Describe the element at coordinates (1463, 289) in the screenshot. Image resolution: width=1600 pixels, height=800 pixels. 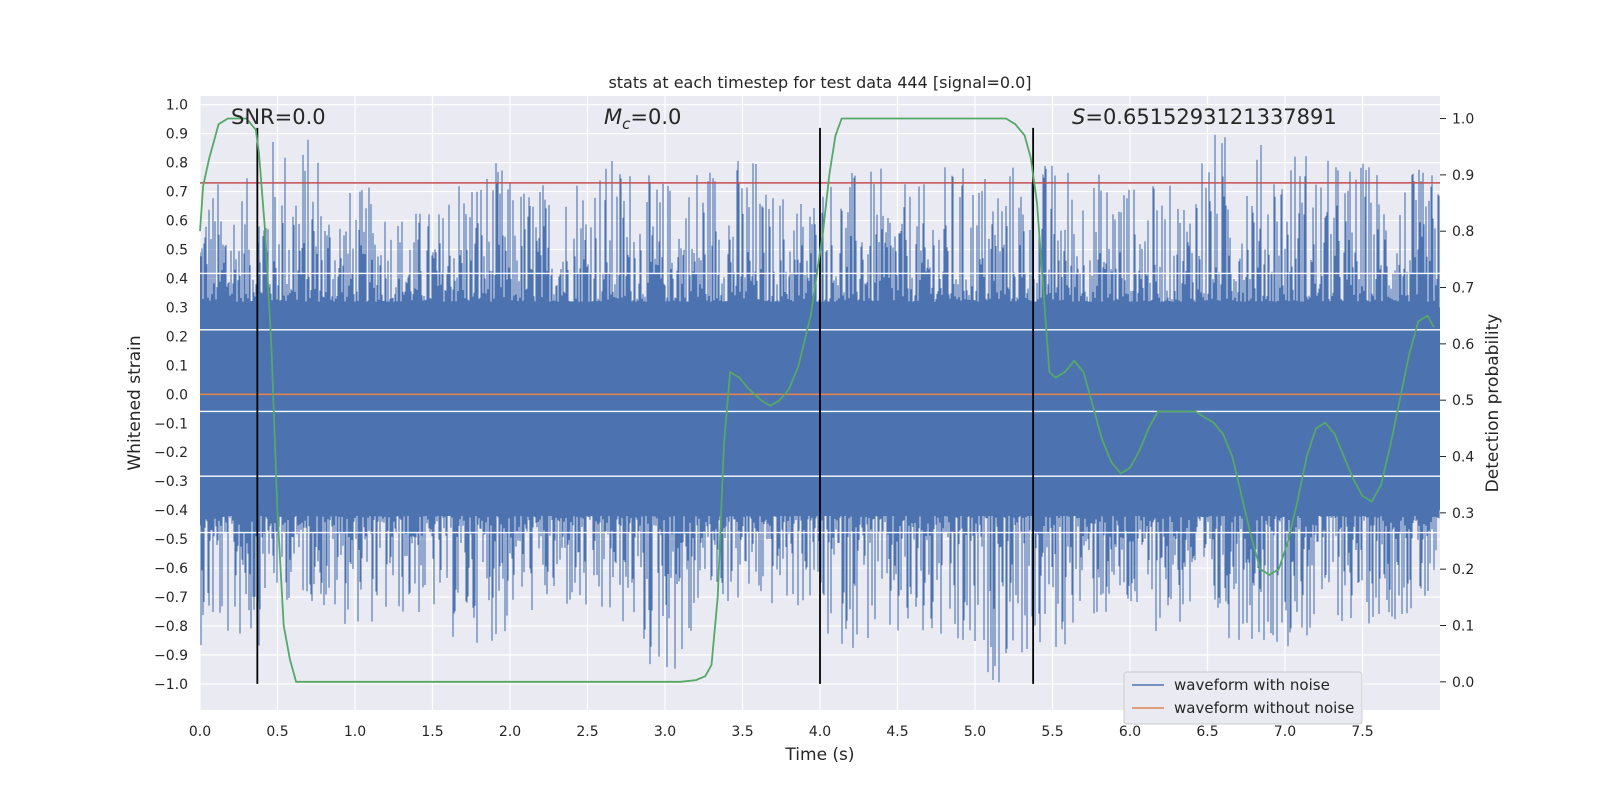
I see `y2-tick-label: 0.7` at that location.